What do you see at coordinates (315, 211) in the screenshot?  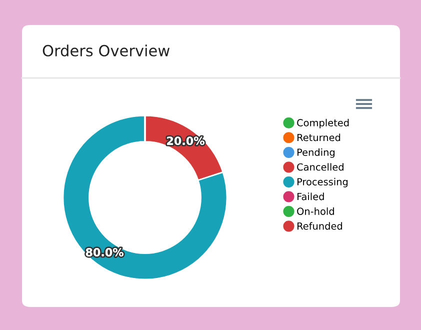 I see `legend-label: On-hold` at bounding box center [315, 211].